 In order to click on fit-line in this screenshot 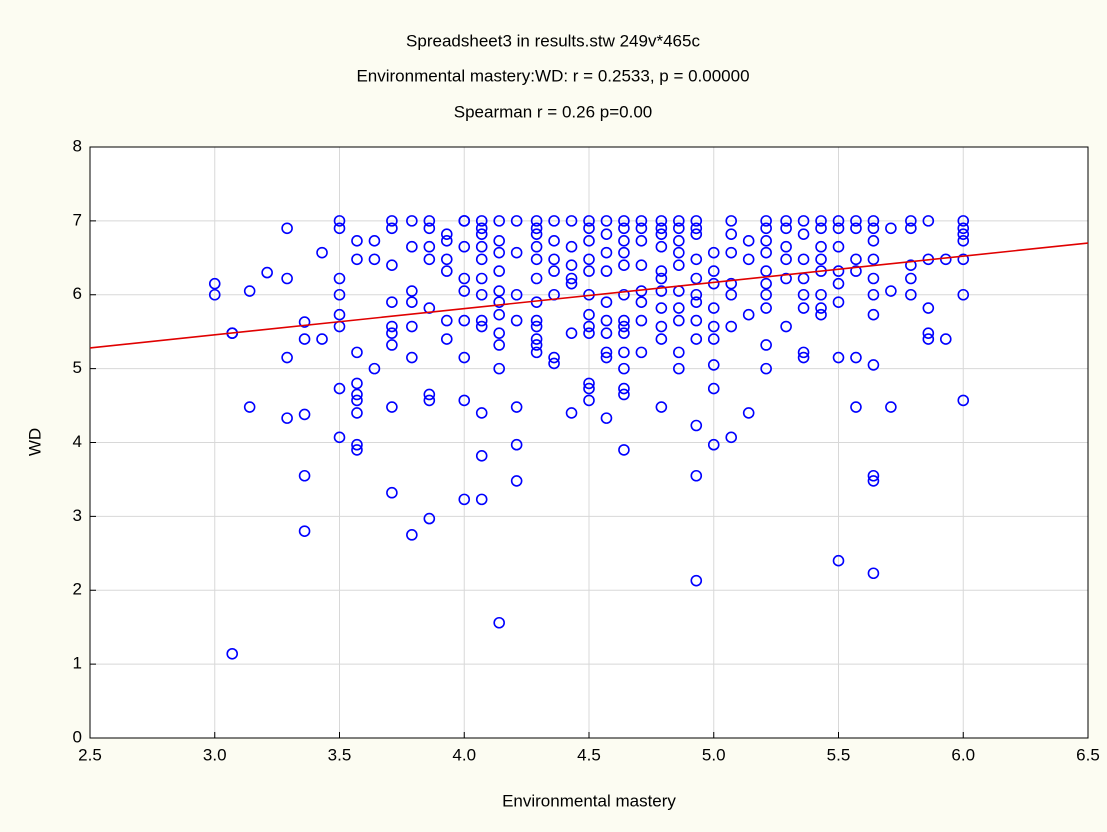, I will do `click(589, 295)`.